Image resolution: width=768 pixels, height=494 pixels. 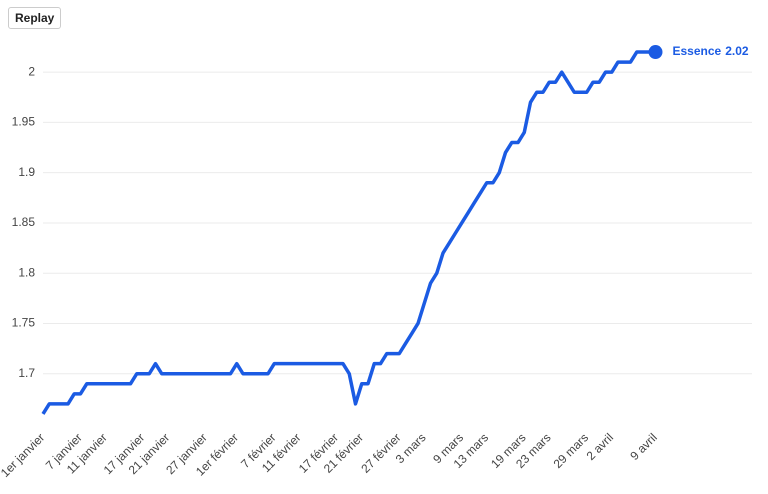 I want to click on y-tick-label: 1.75, so click(x=24, y=323).